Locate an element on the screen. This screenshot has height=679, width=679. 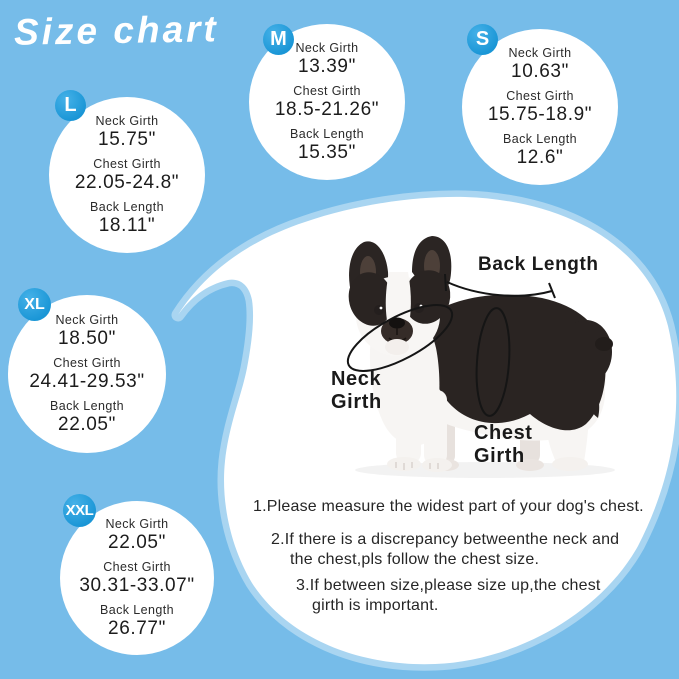
neck-girth-value: 13.39" is located at coordinates (327, 66).